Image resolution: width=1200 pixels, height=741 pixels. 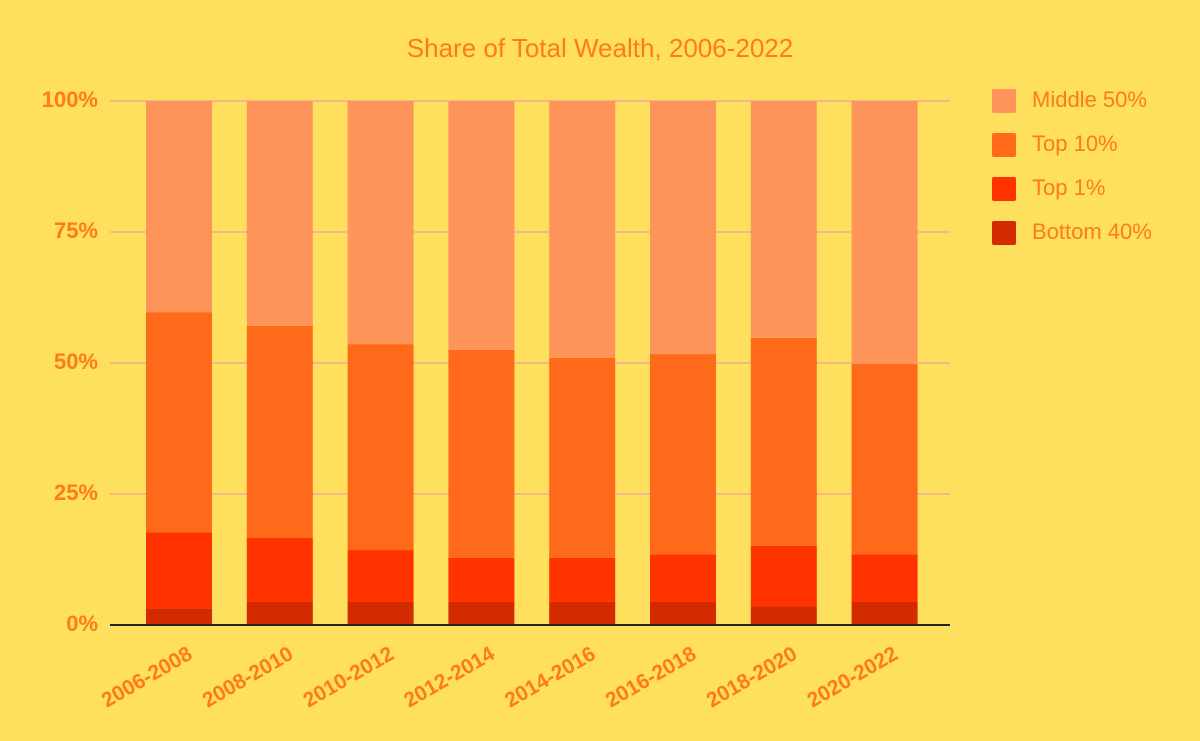 I want to click on y-tick-label: 75%, so click(x=76, y=230).